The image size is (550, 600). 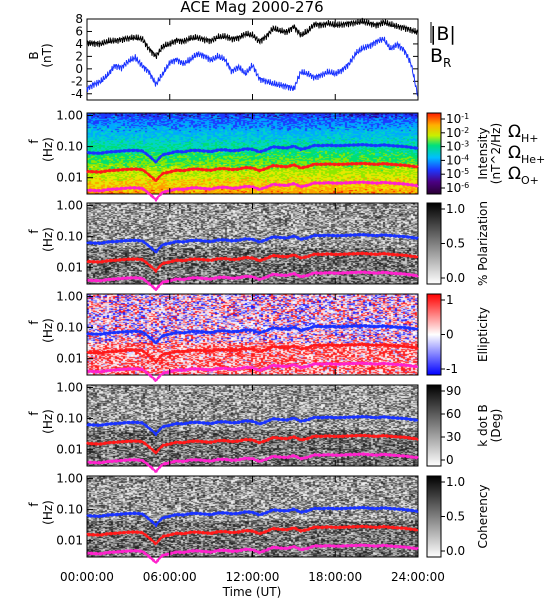 What do you see at coordinates (79, 19) in the screenshot?
I see `b-ytick-label: 8` at bounding box center [79, 19].